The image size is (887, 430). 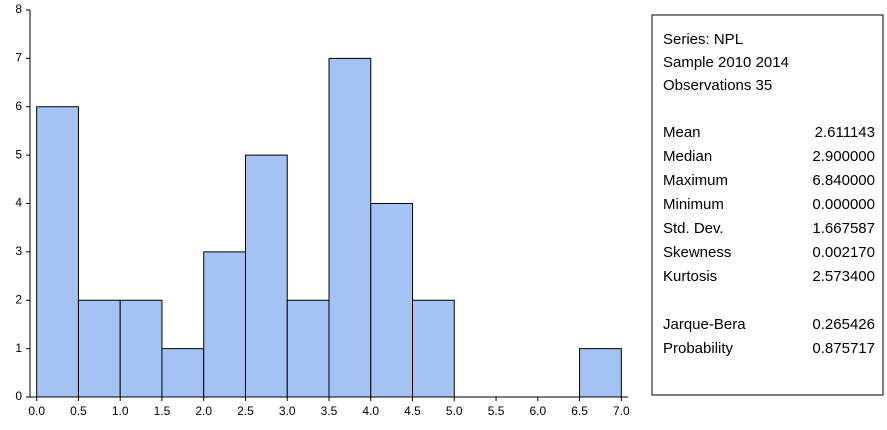 I want to click on x-tick-label: 2.0, so click(x=203, y=411).